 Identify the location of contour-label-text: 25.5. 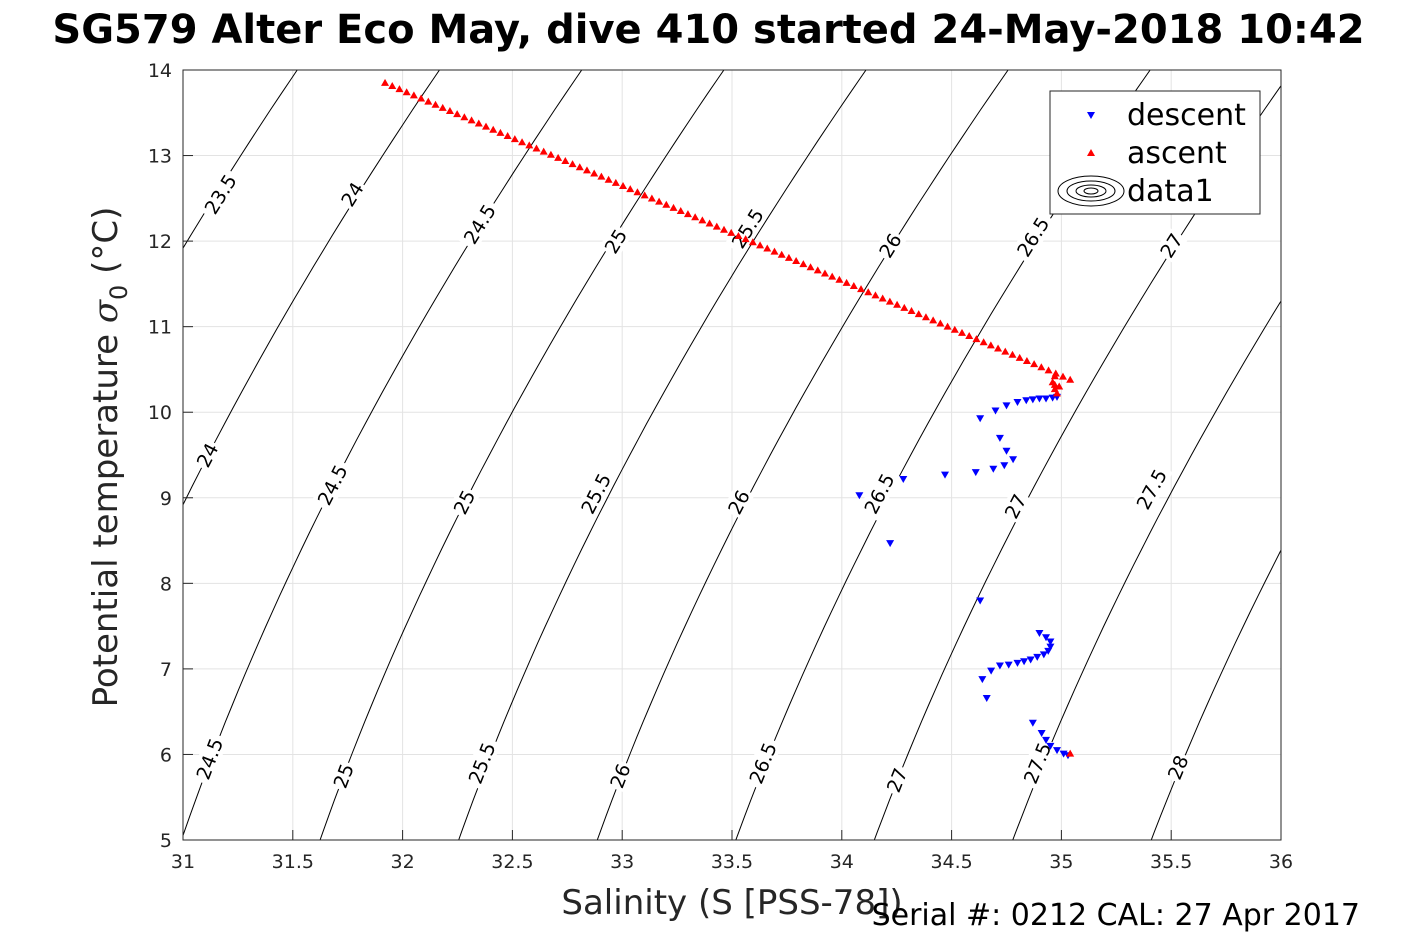
(596, 494).